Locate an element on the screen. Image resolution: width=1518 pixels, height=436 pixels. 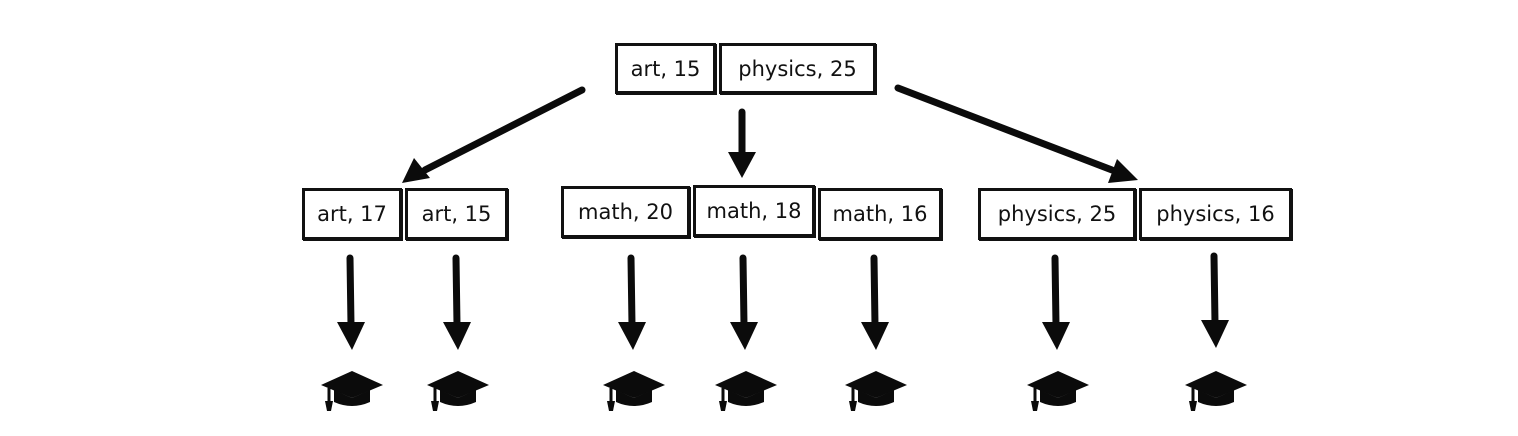
arrow-physics16-to-record is located at coordinates (1215, 300).